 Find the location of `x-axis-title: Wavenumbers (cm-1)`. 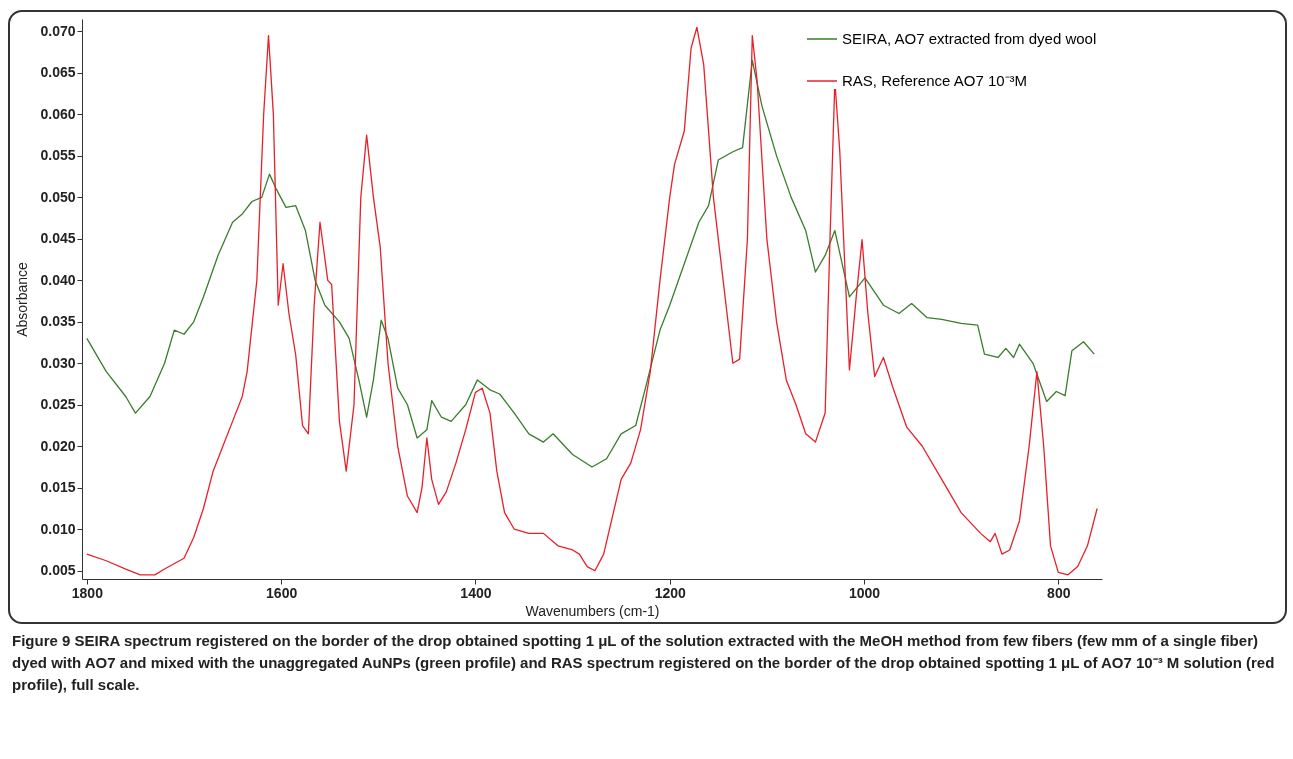

x-axis-title: Wavenumbers (cm-1) is located at coordinates (592, 610).